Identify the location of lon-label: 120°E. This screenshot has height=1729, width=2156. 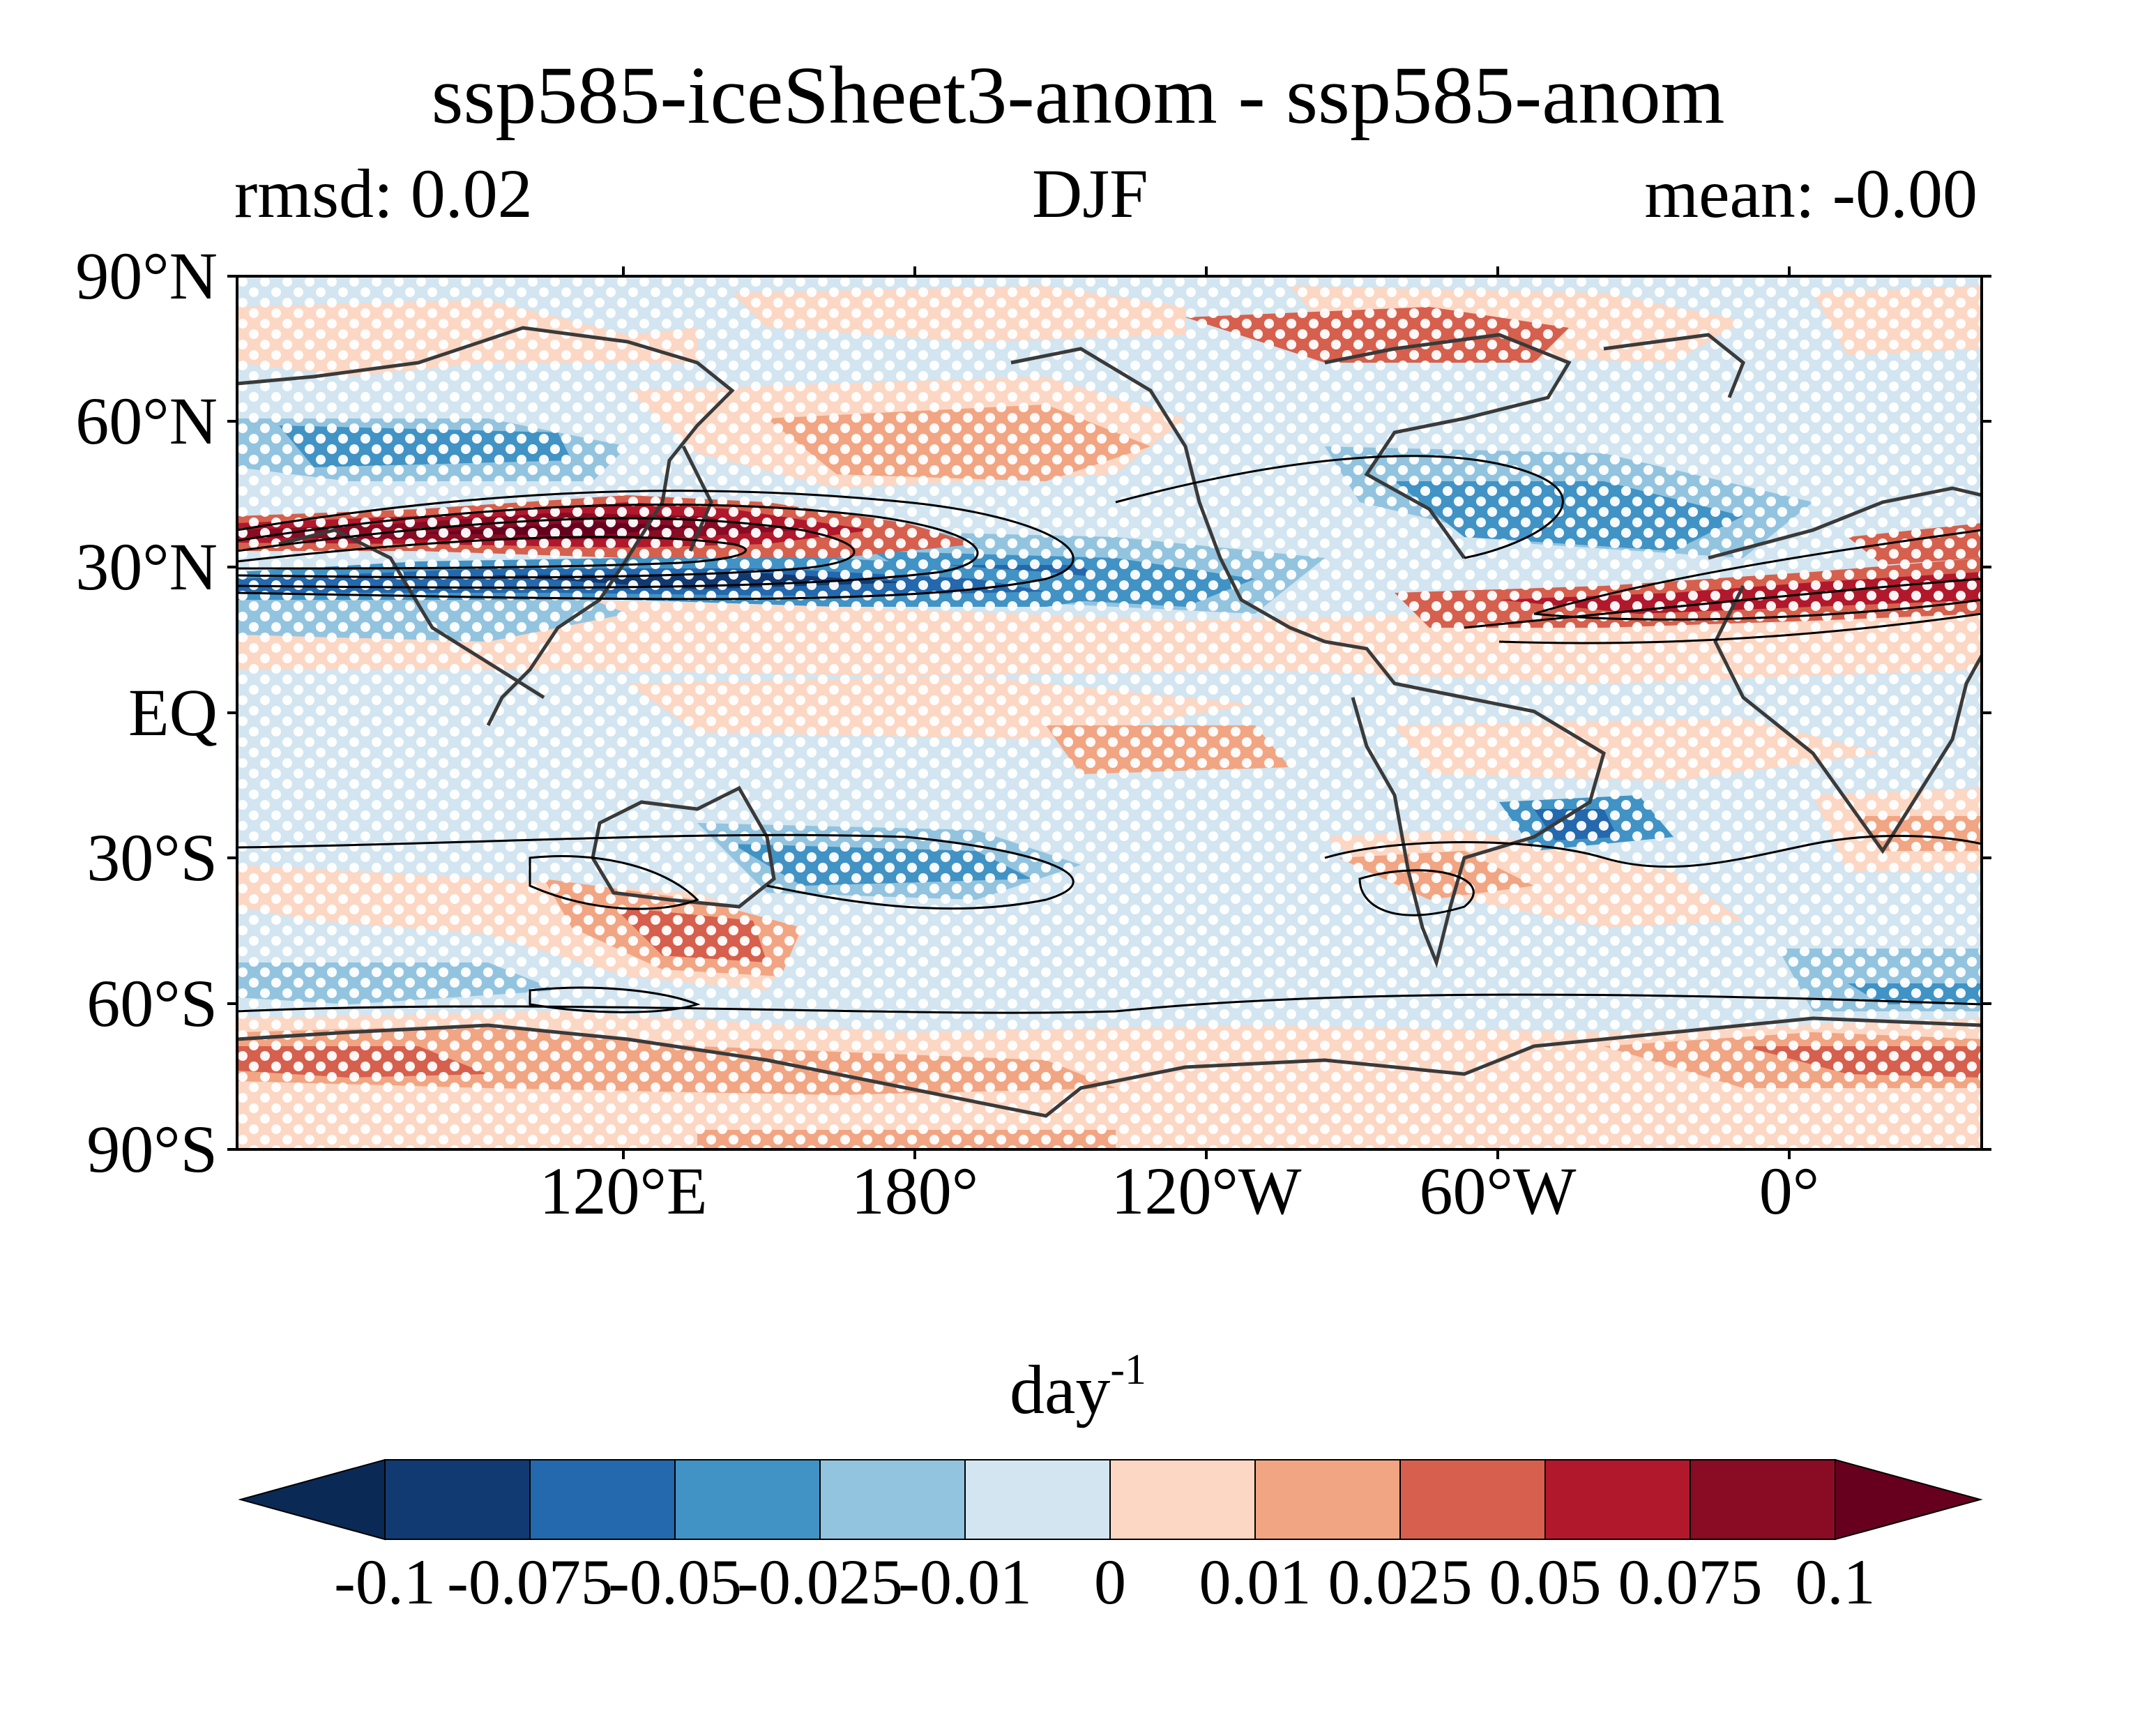
(623, 1191).